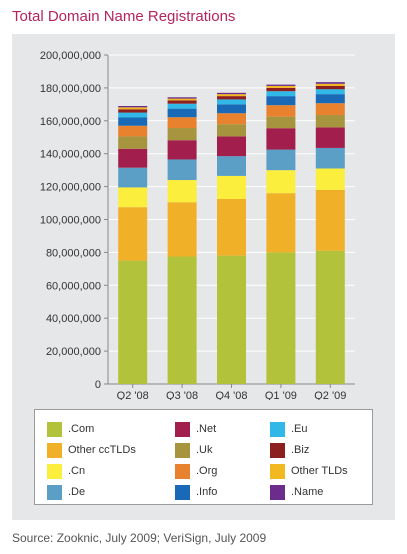  Describe the element at coordinates (77, 471) in the screenshot. I see `legend-label: .Cn` at that location.